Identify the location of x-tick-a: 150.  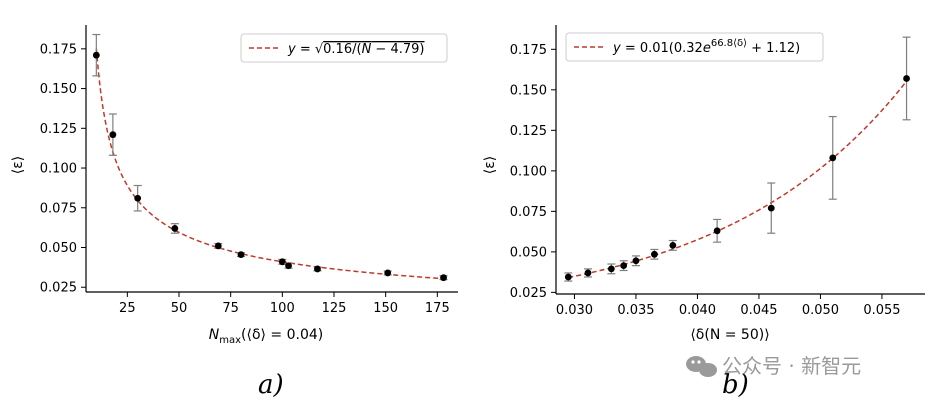
(385, 304).